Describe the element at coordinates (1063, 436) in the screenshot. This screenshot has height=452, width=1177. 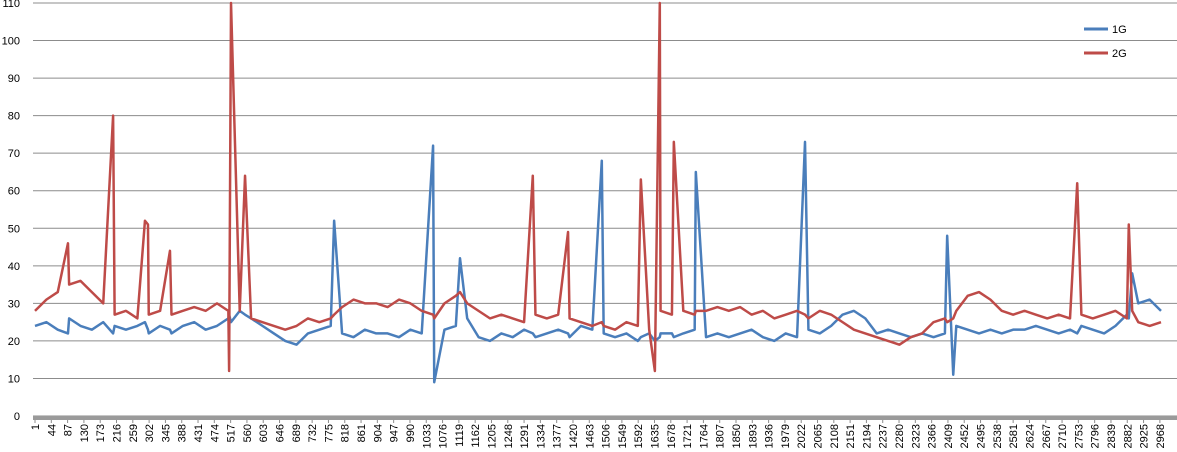
I see `x-tick-label: 2710` at that location.